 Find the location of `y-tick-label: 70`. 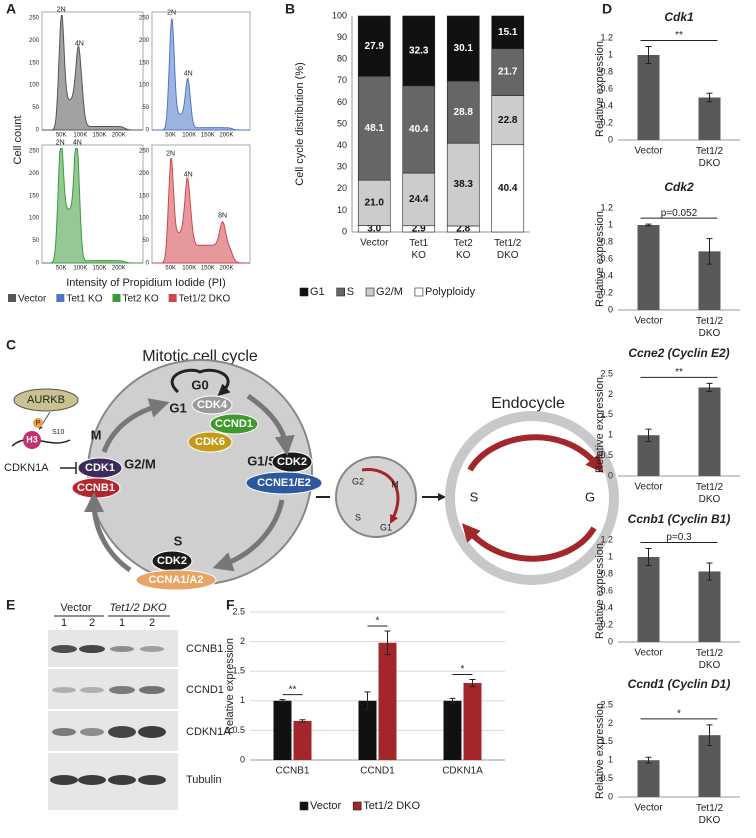

y-tick-label: 70 is located at coordinates (342, 80).